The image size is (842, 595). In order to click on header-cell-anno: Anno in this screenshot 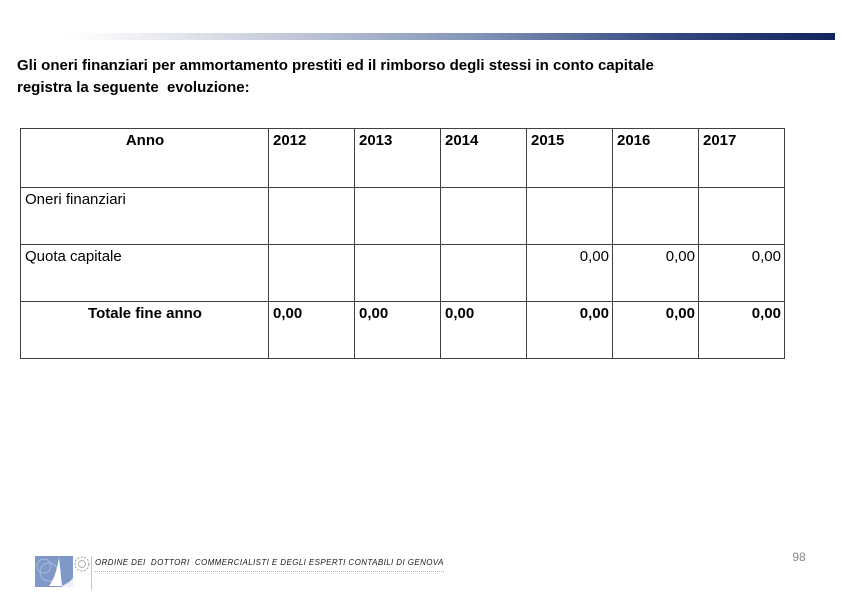, I will do `click(144, 158)`.